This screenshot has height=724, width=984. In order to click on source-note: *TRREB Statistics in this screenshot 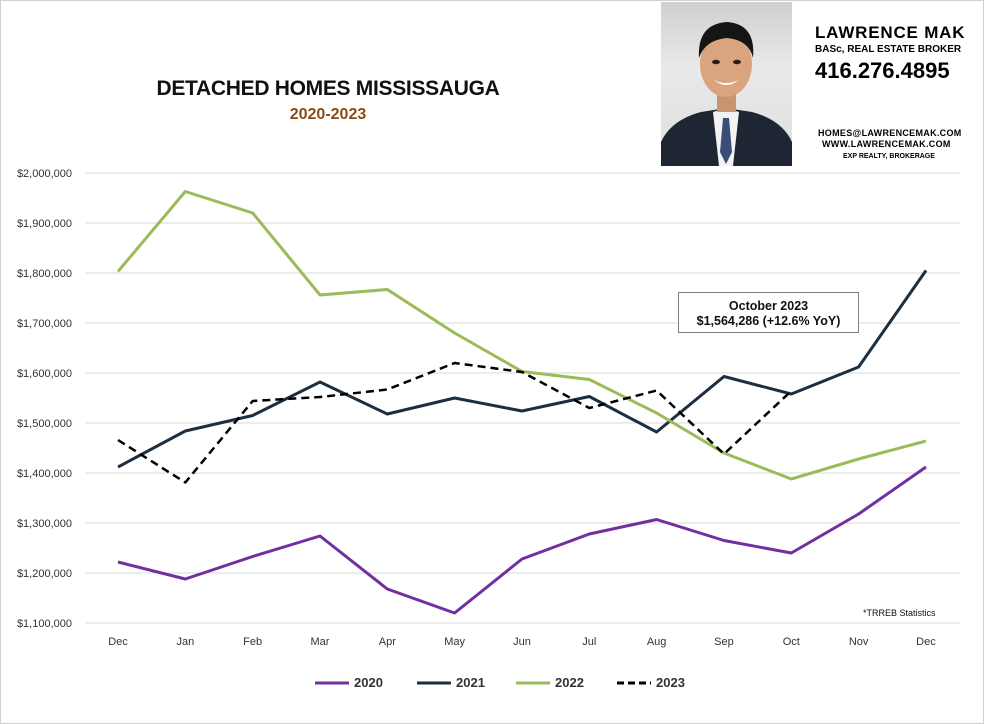, I will do `click(899, 613)`.